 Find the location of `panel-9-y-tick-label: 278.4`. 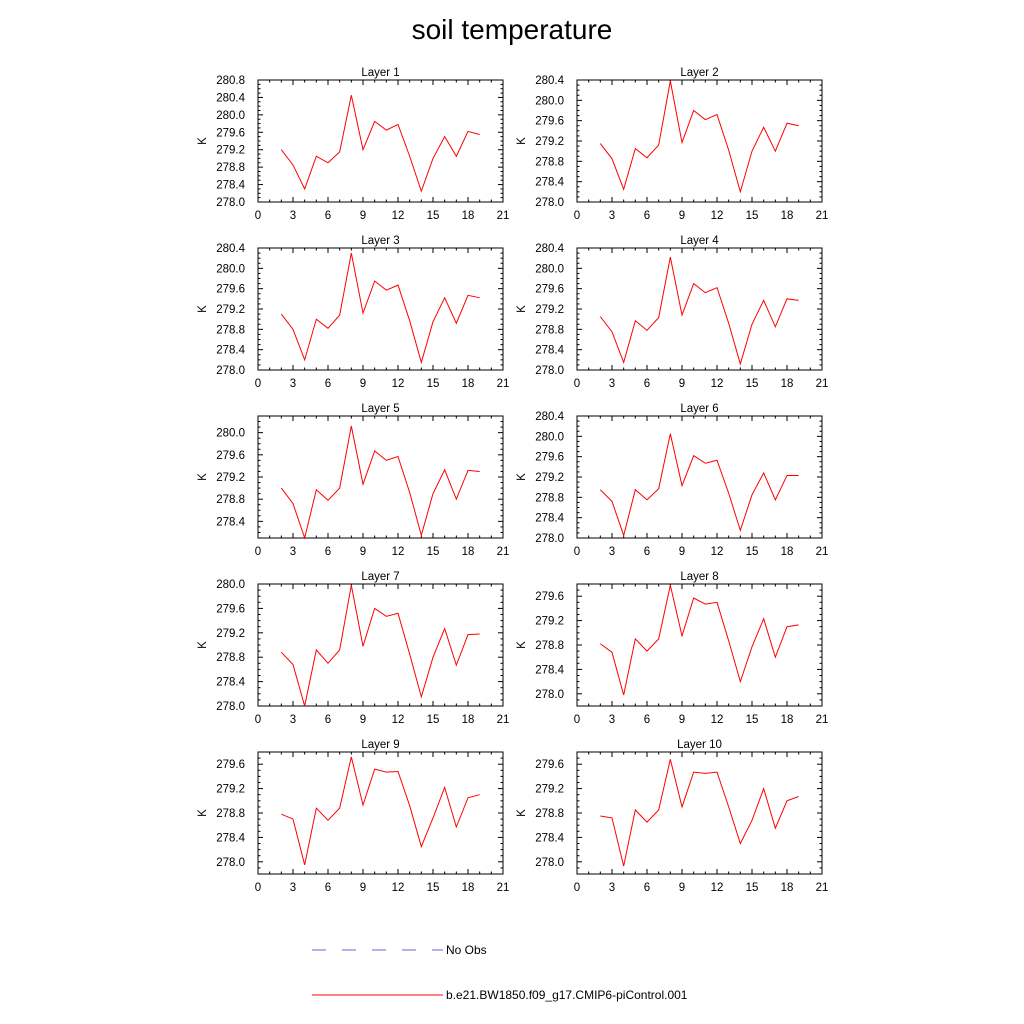

panel-9-y-tick-label: 278.4 is located at coordinates (230, 838).